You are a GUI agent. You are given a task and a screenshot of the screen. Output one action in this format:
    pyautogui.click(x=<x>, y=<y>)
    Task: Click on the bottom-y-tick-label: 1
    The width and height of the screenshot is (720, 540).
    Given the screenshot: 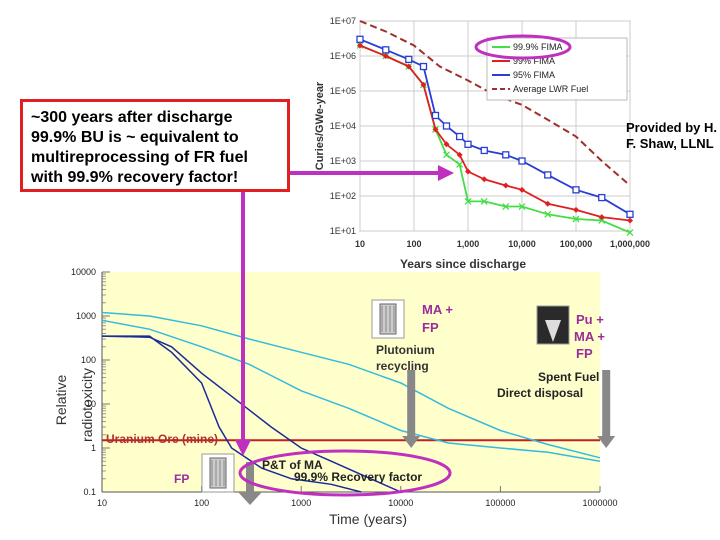 What is the action you would take?
    pyautogui.click(x=93, y=448)
    